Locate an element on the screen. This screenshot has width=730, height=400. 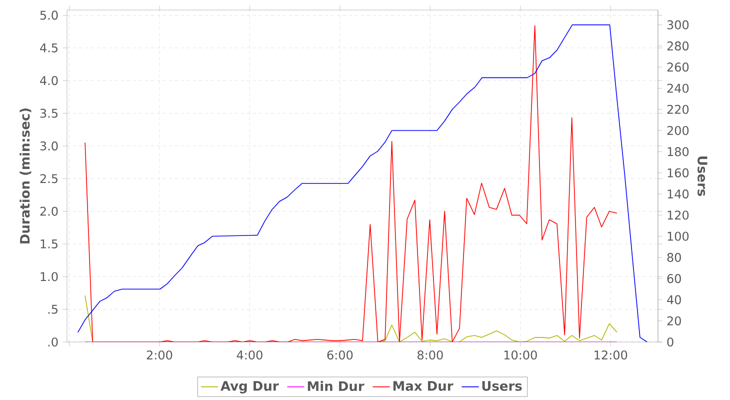
legend-label: Users is located at coordinates (502, 386).